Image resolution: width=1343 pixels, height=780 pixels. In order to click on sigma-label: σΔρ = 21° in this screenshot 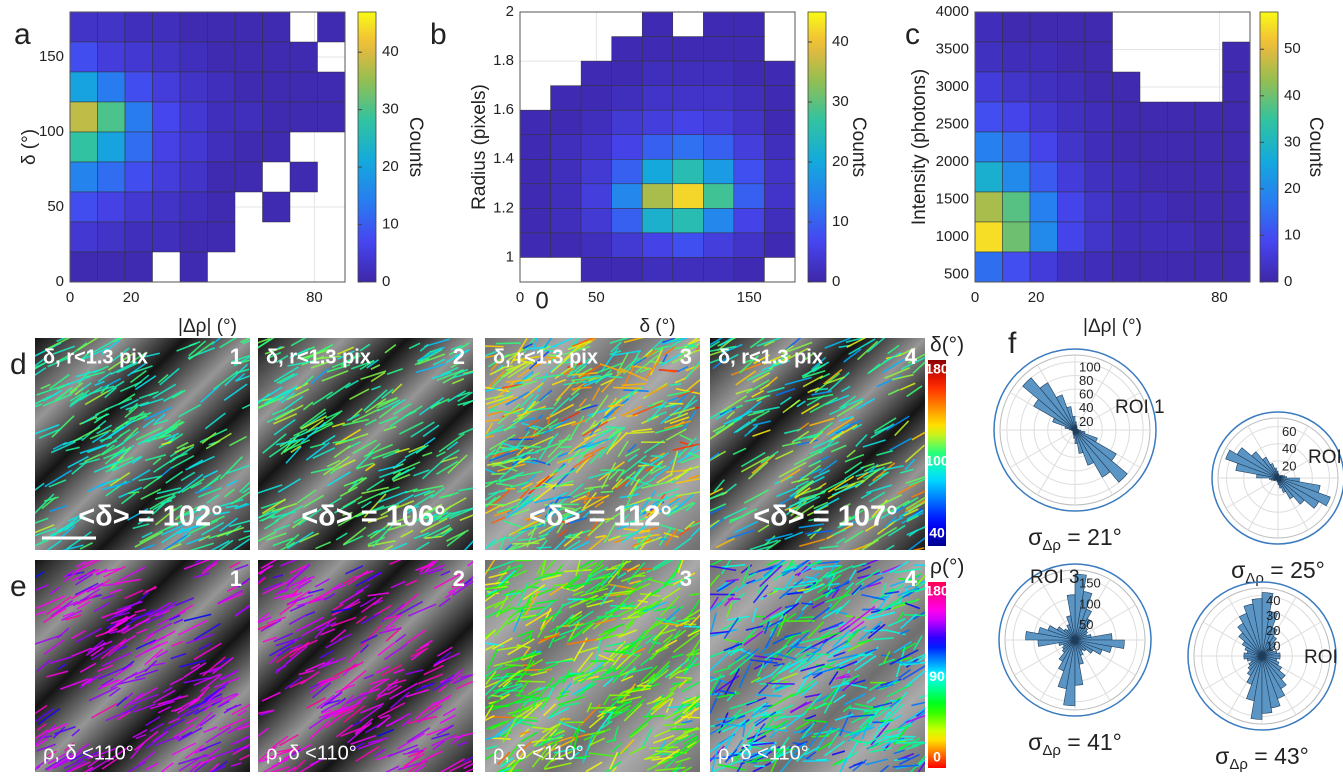, I will do `click(1075, 539)`.